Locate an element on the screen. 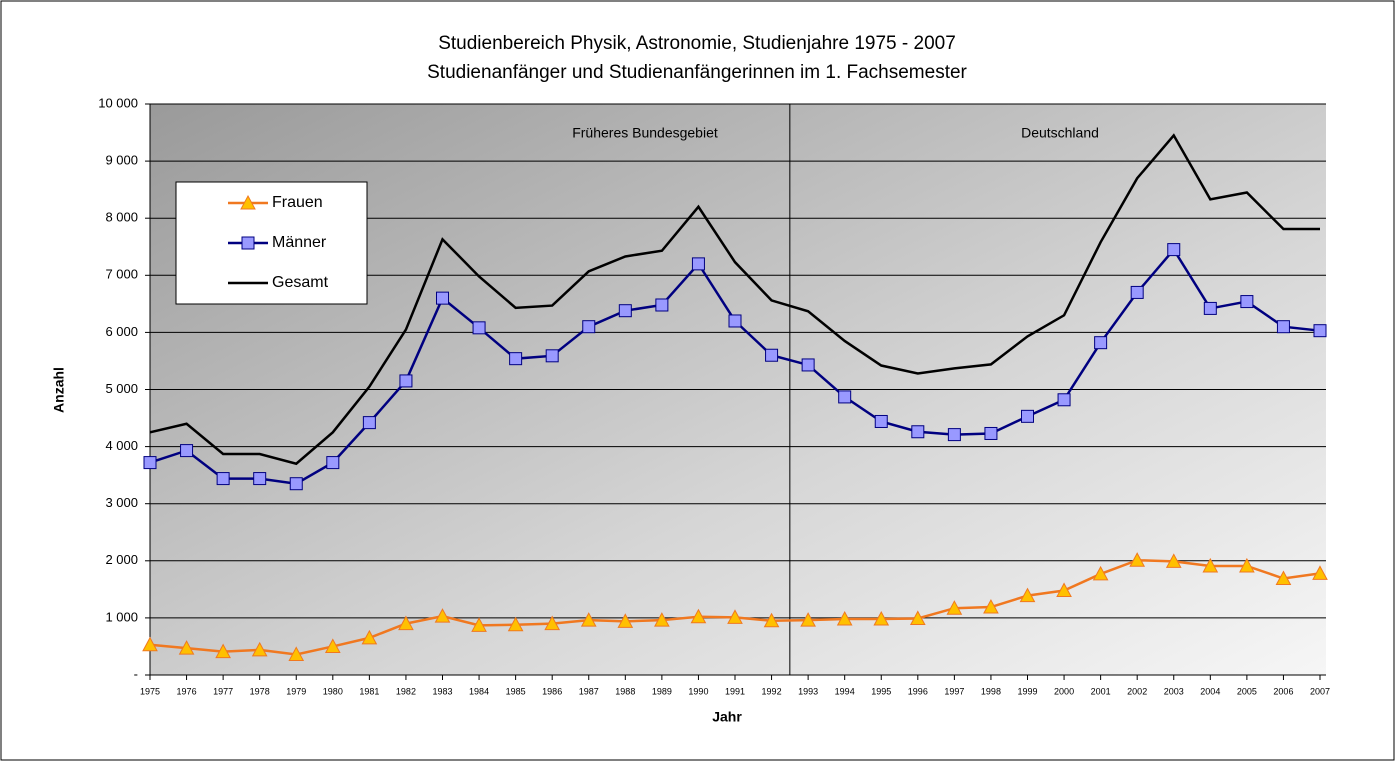 Image resolution: width=1396 pixels, height=762 pixels. x-tick-label: 1991 is located at coordinates (735, 691).